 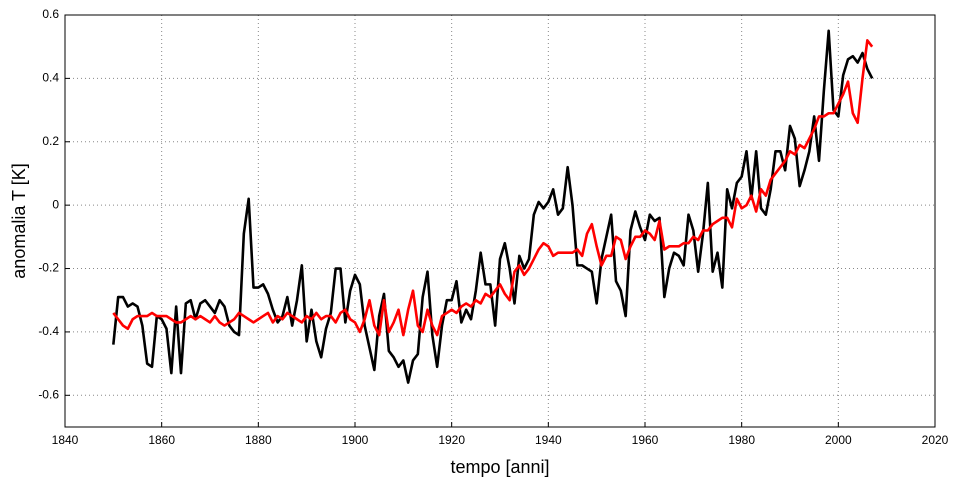 I want to click on y-tick-label: -0.2, so click(x=48, y=268).